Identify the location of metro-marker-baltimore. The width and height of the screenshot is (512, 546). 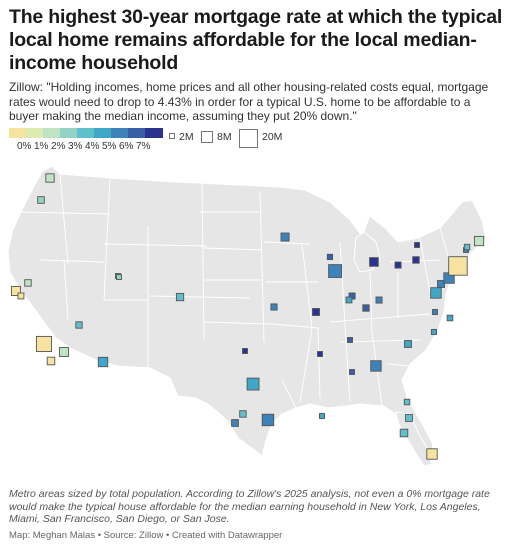
(441, 284).